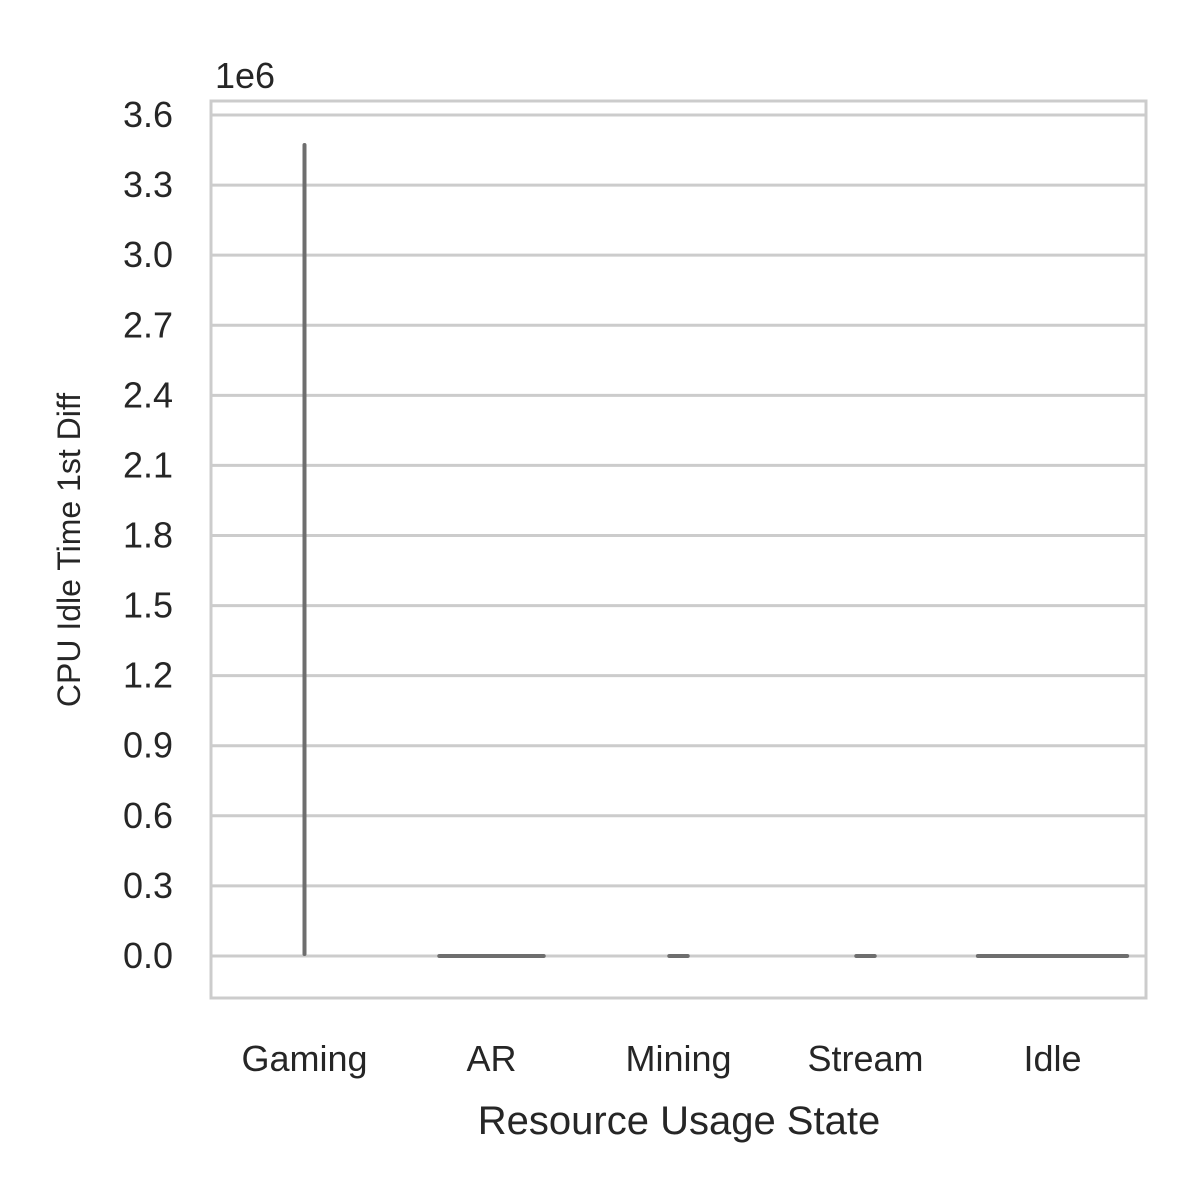 The height and width of the screenshot is (1200, 1200). What do you see at coordinates (491, 955) in the screenshot?
I see `violin-ar` at bounding box center [491, 955].